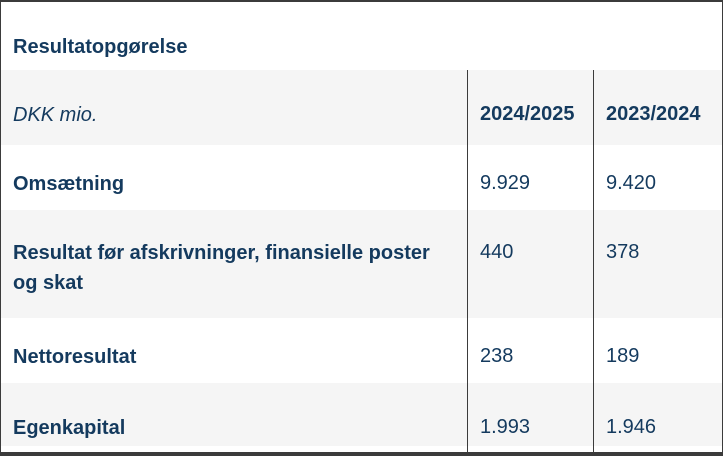 This screenshot has width=723, height=456. What do you see at coordinates (530, 350) in the screenshot?
I see `row-value-current: 238` at bounding box center [530, 350].